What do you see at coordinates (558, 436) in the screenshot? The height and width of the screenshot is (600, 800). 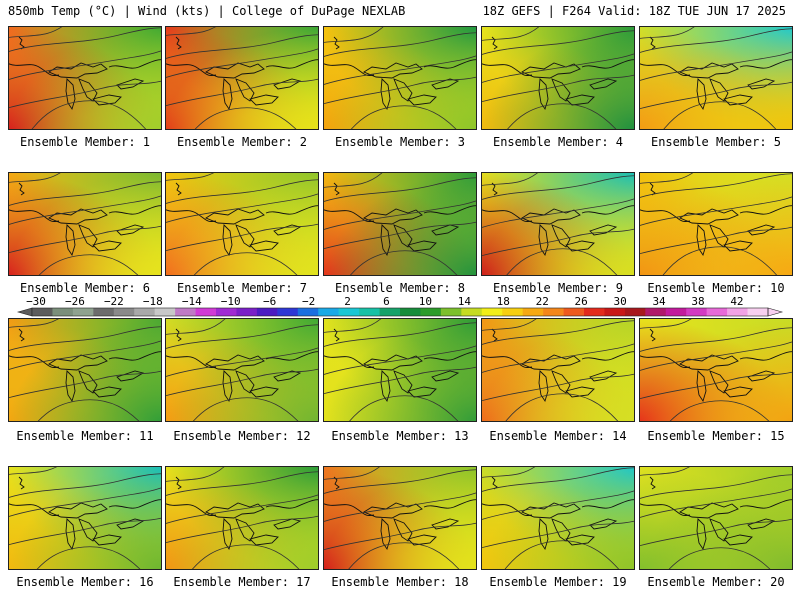 I see `ensemble-member-label: Ensemble Member: 14` at bounding box center [558, 436].